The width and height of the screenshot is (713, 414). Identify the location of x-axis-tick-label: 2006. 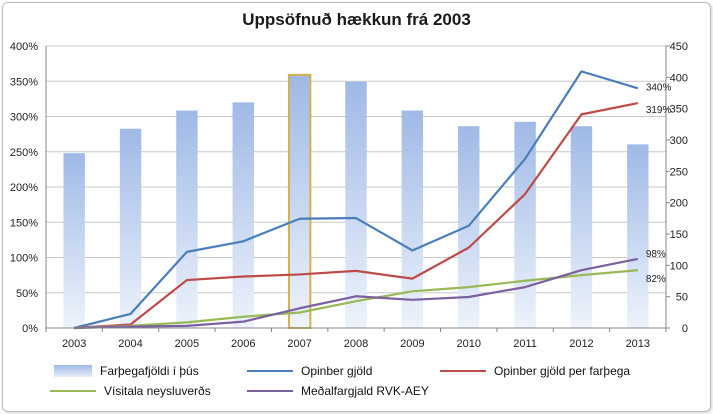
(243, 344).